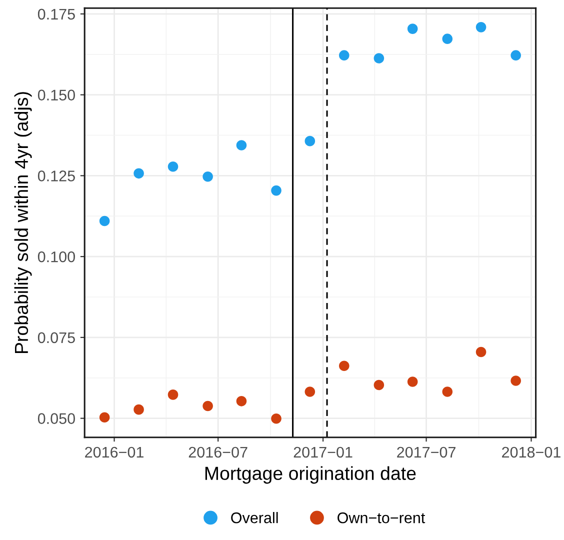 Image resolution: width=564 pixels, height=540 pixels. I want to click on legend-label: Overall, so click(254, 518).